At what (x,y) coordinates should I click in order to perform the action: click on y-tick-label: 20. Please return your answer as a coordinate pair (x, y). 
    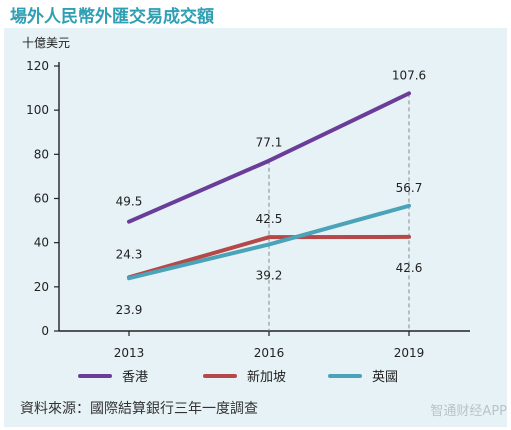
    Looking at the image, I should click on (41, 287).